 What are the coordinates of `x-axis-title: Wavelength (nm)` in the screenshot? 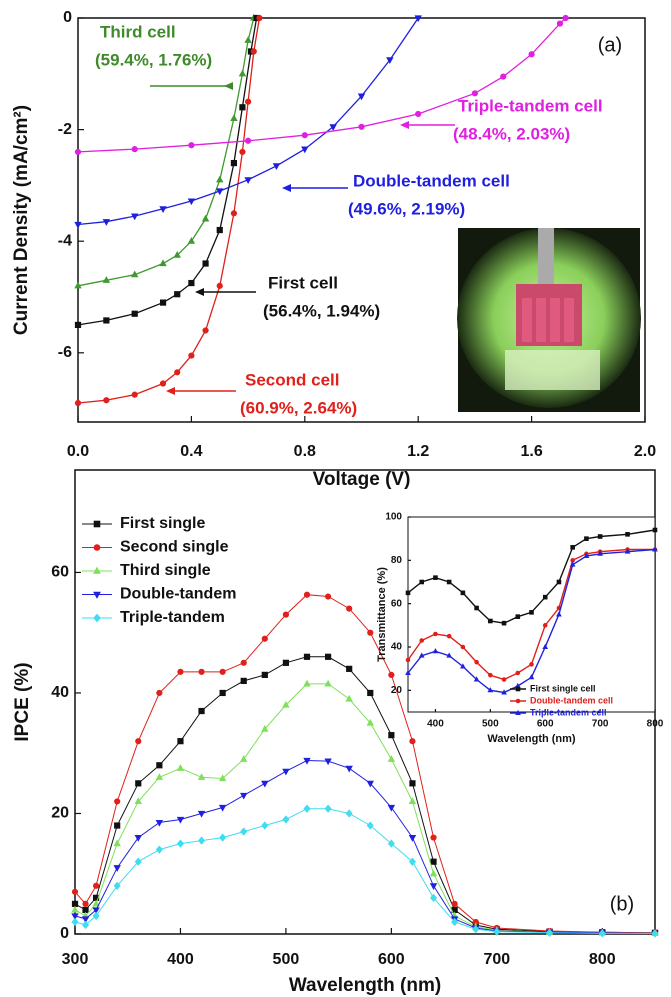 It's located at (365, 985).